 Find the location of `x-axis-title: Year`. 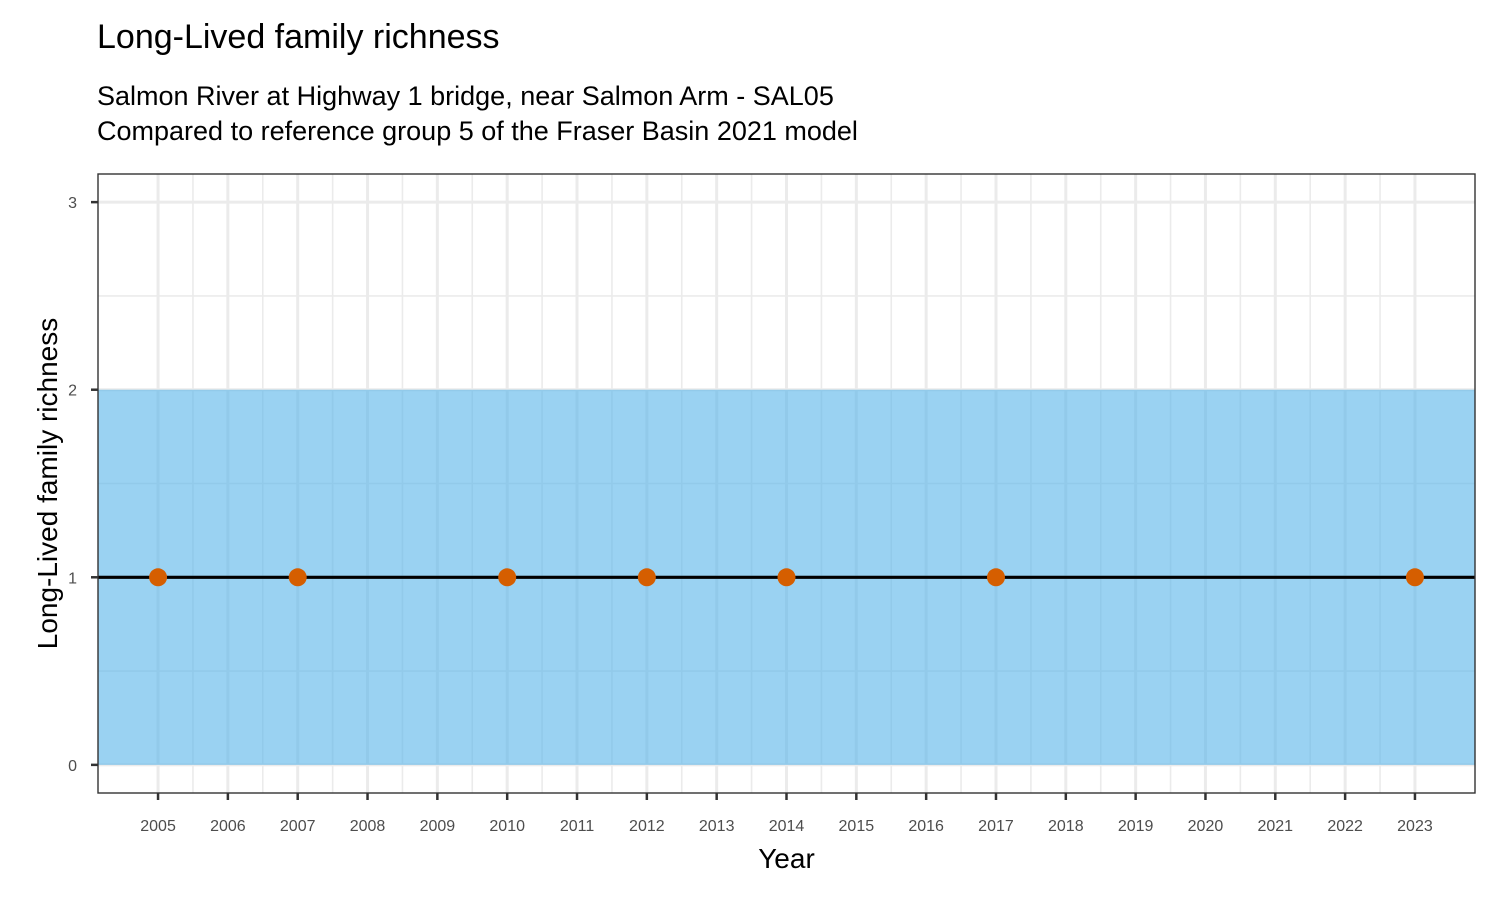

x-axis-title: Year is located at coordinates (786, 858).